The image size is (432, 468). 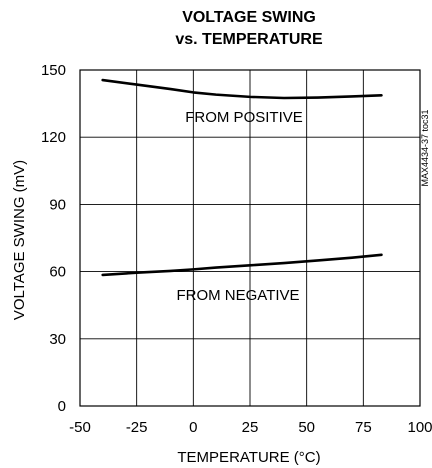 I want to click on y-tick-label: 0, so click(x=62, y=406).